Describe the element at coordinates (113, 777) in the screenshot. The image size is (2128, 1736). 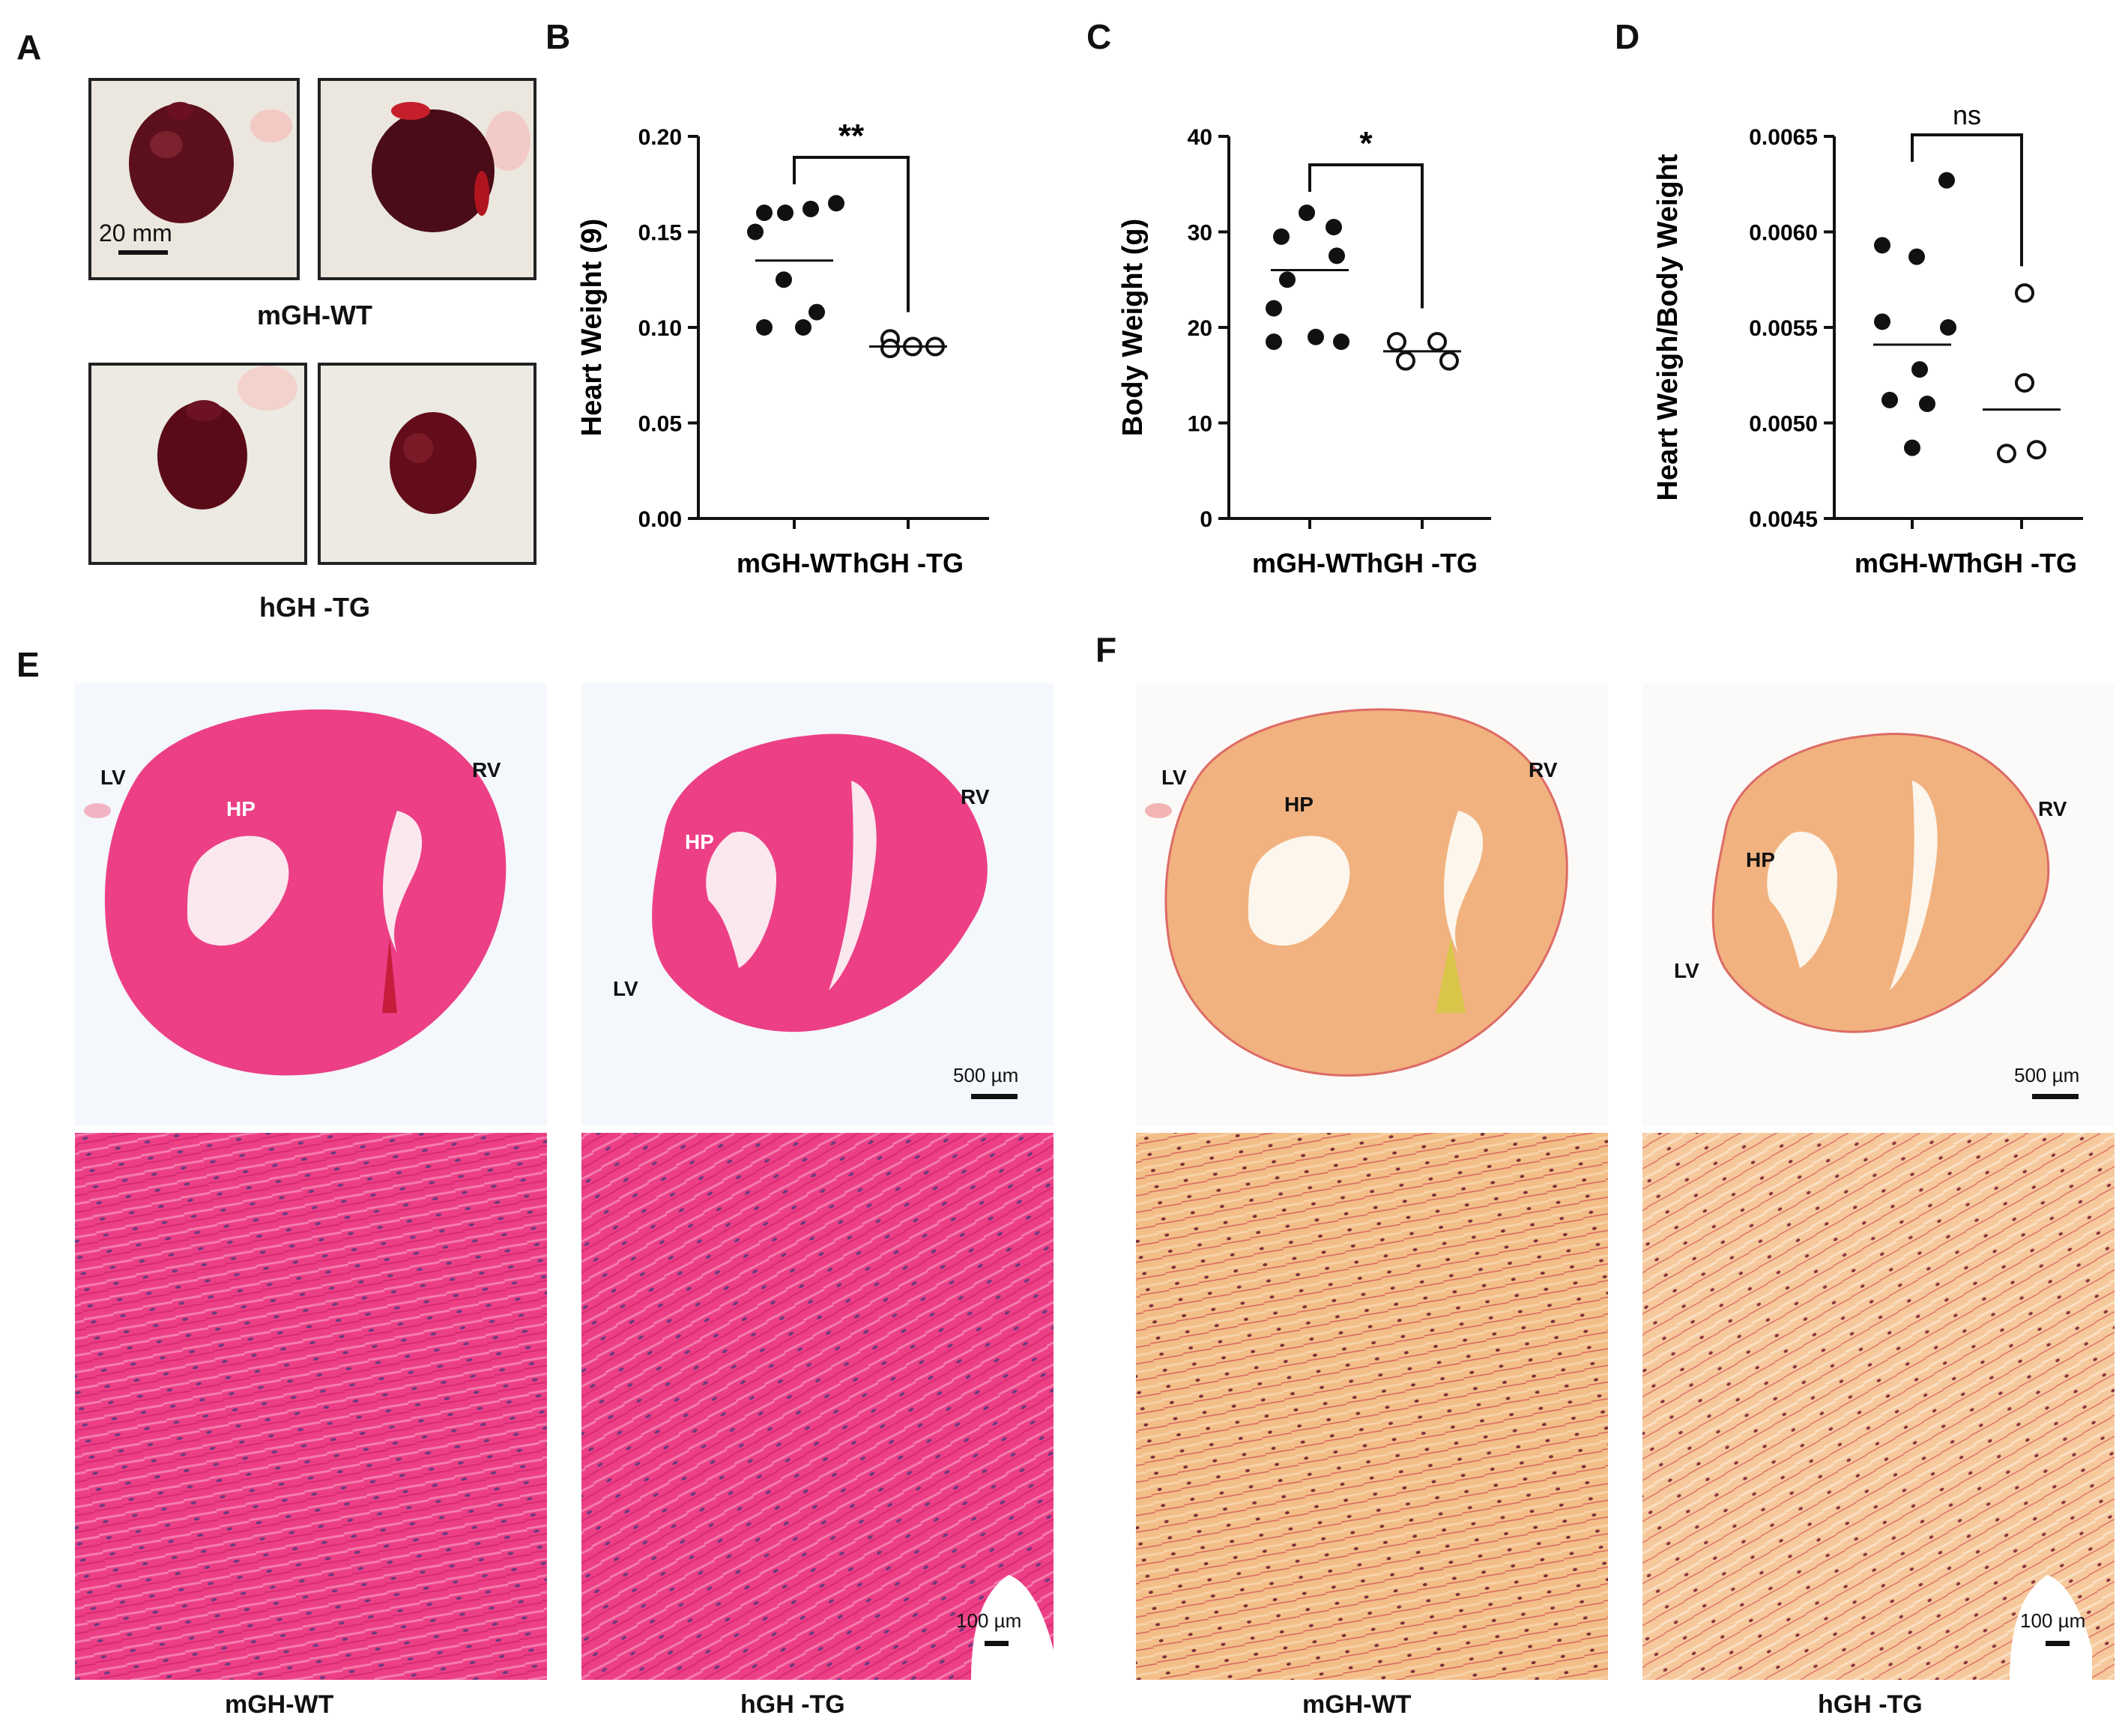
I see `lv-label-e-wt: LV` at that location.